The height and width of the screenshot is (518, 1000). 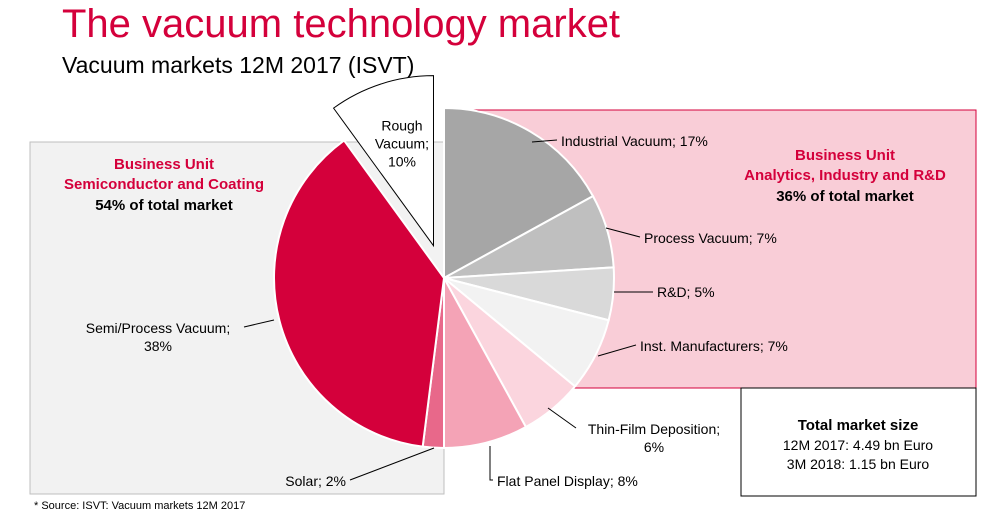 What do you see at coordinates (238, 65) in the screenshot?
I see `page-subtitle: Vacuum markets 12M 2017 (ISVT)` at bounding box center [238, 65].